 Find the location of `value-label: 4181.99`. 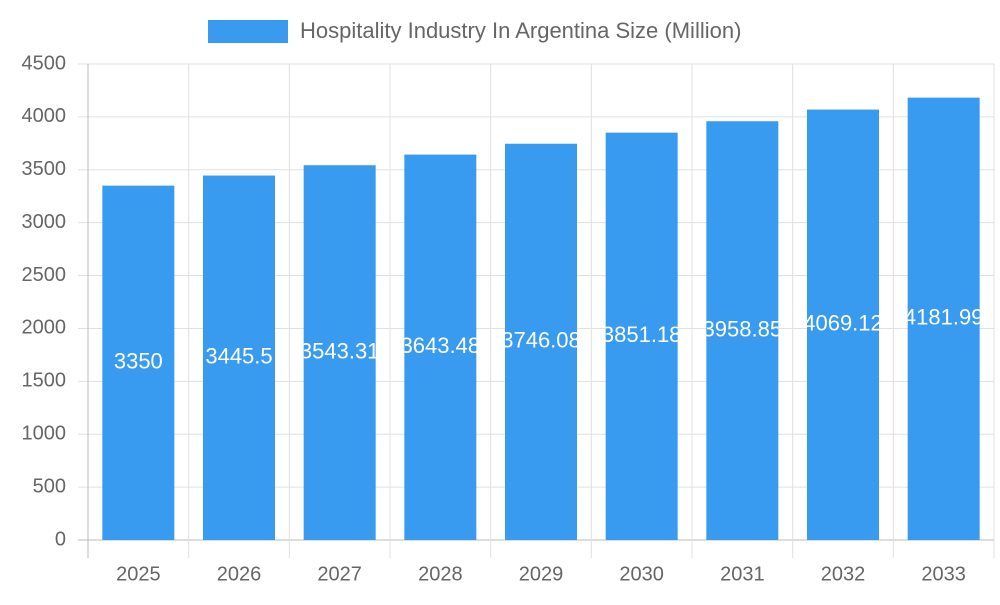

value-label: 4181.99 is located at coordinates (944, 317).